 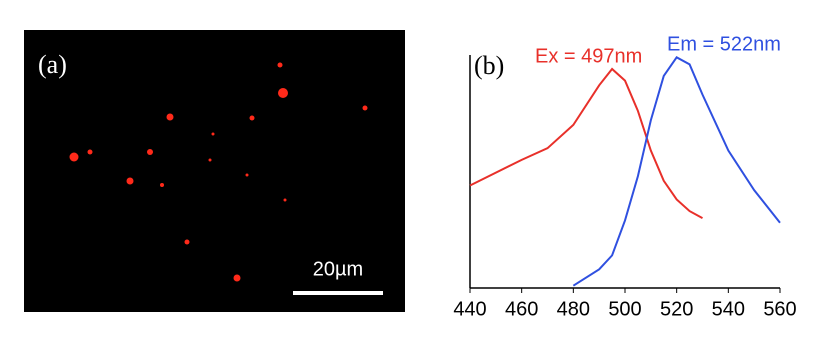 What do you see at coordinates (469, 309) in the screenshot?
I see `x-tick-label: 440` at bounding box center [469, 309].